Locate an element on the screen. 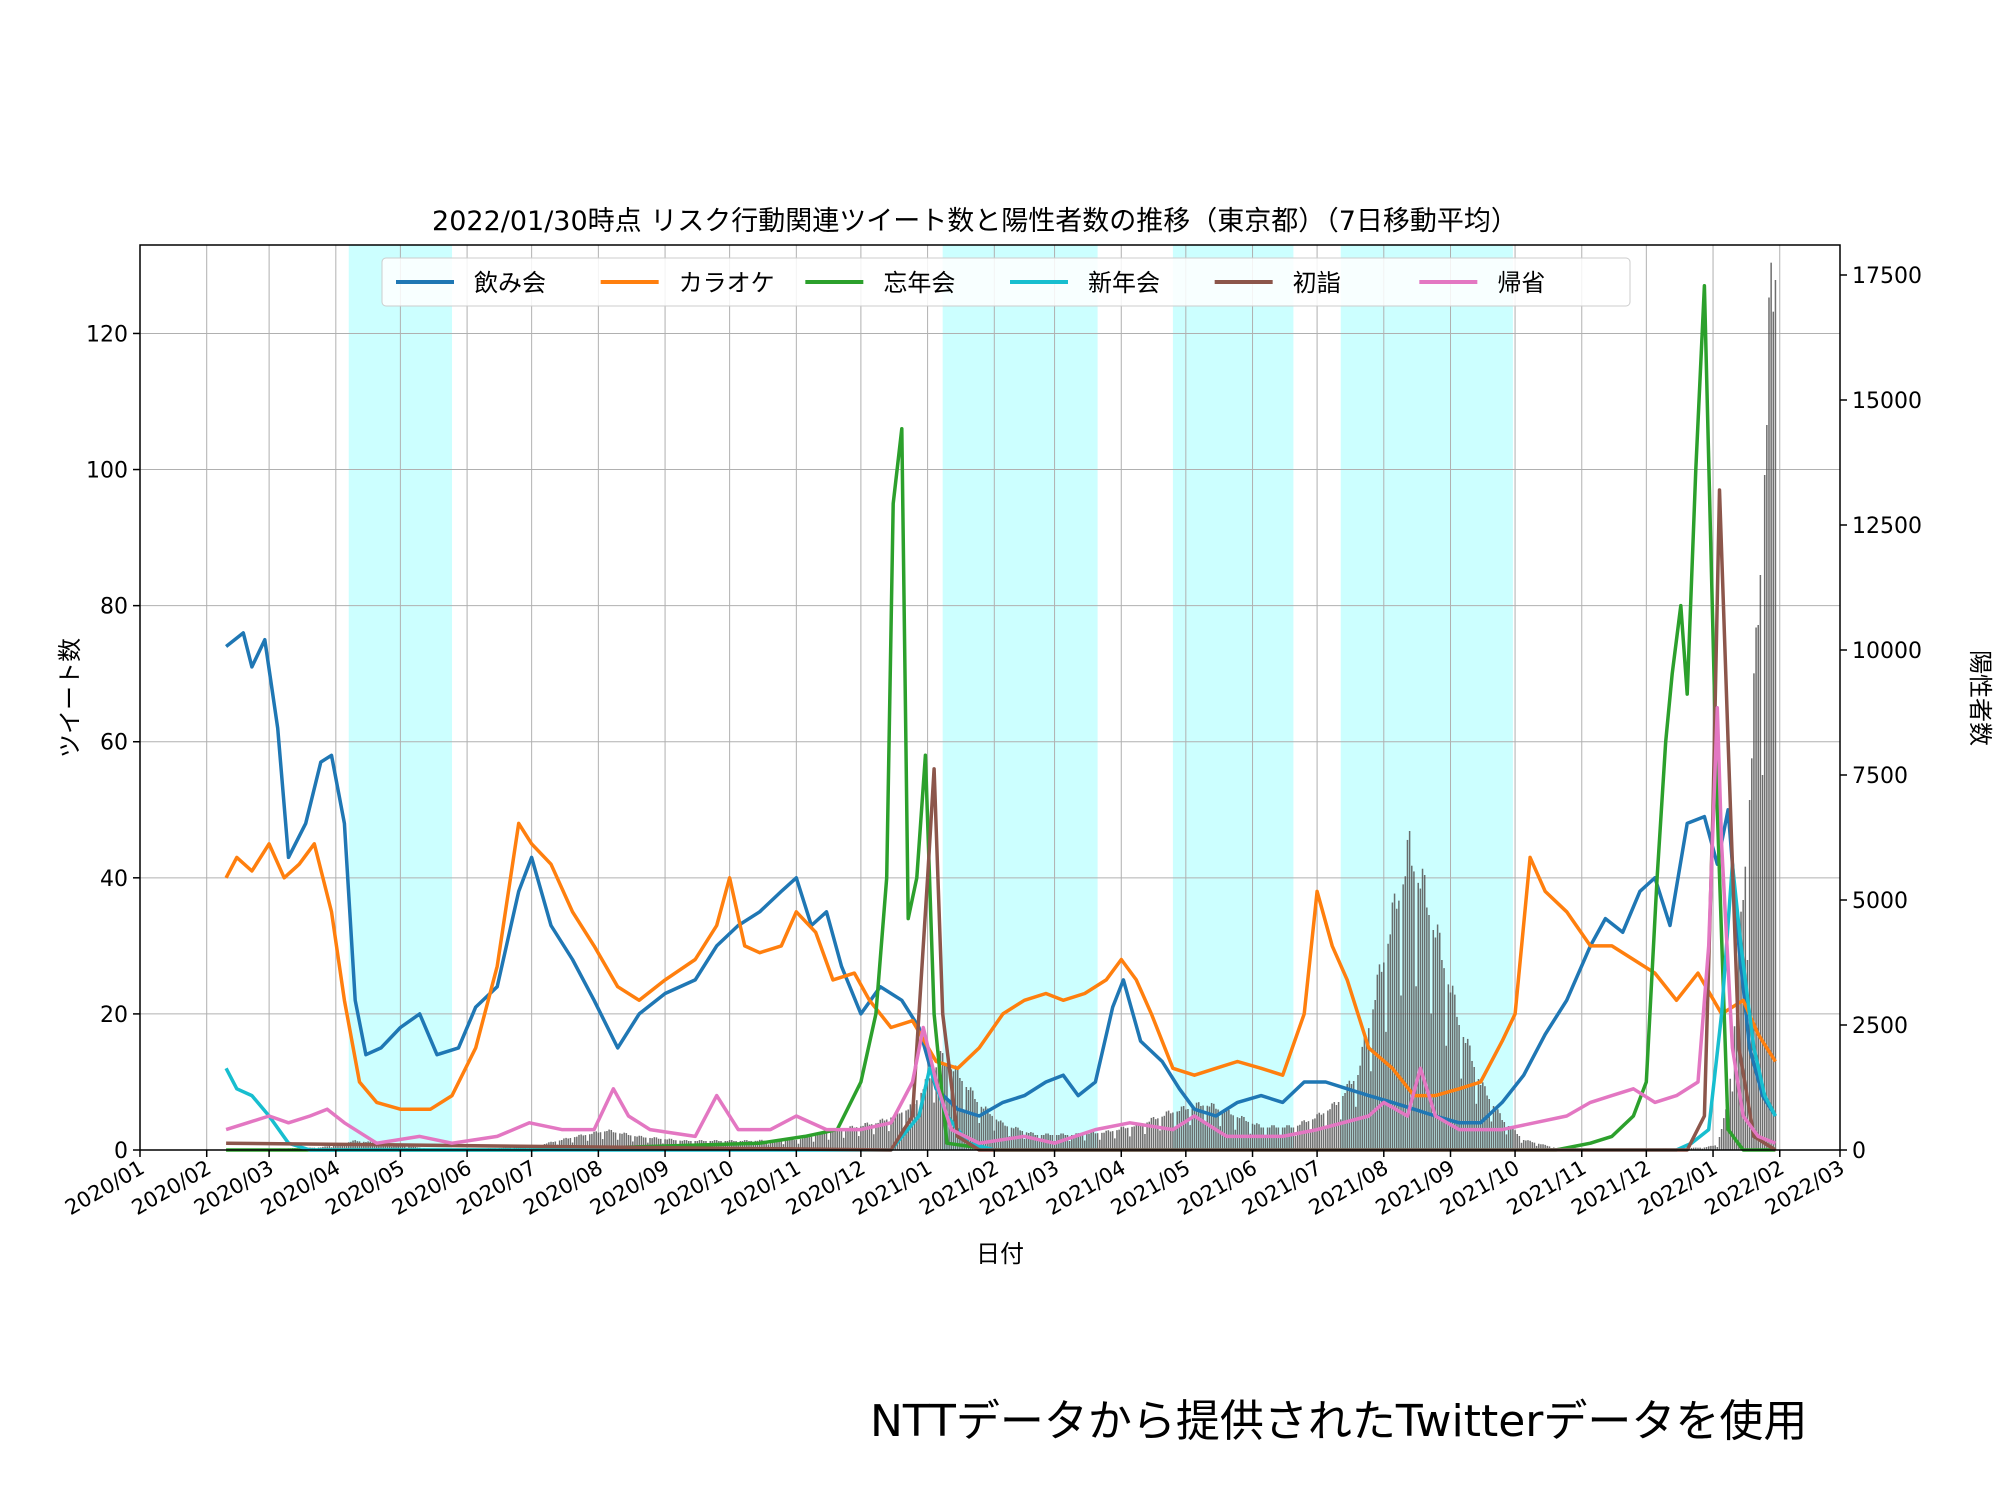 Image resolution: width=2000 pixels, height=1500 pixels. y-tick-label: 20 is located at coordinates (114, 1015).